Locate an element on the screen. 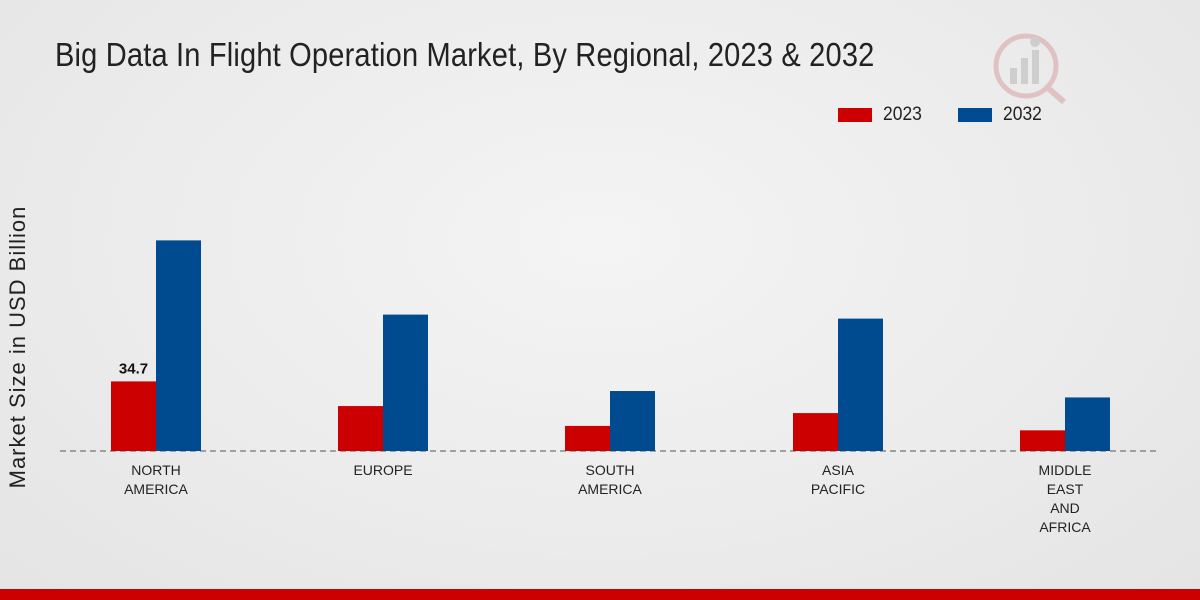 The image size is (1200, 600). legend-label-2032: 2032 is located at coordinates (1022, 114).